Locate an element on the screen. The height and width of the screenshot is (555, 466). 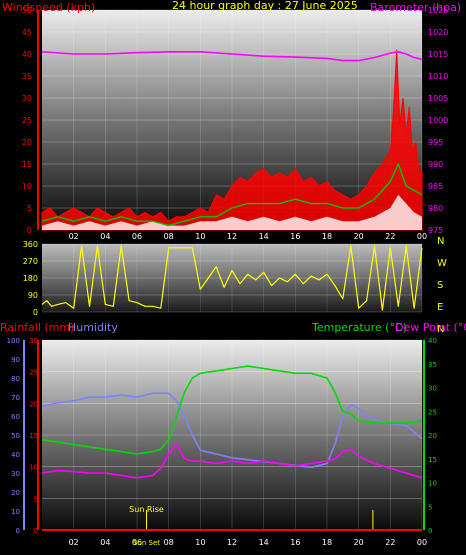
barometer-series is located at coordinates (232, 56).